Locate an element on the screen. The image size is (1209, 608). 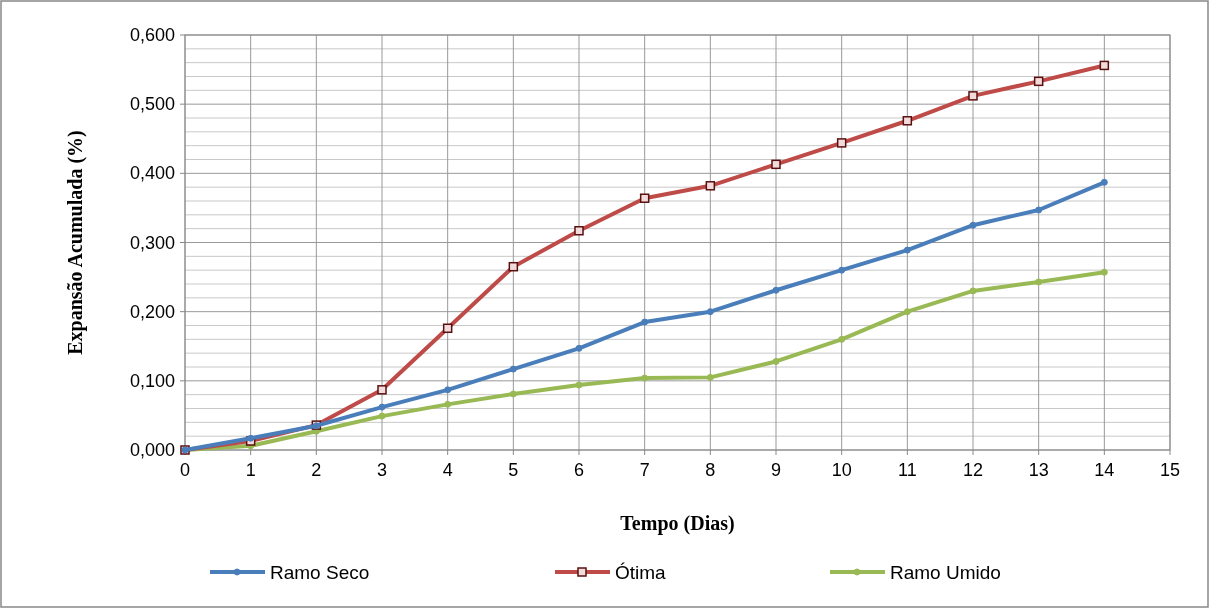
x-tick-label: 1 is located at coordinates (250, 470).